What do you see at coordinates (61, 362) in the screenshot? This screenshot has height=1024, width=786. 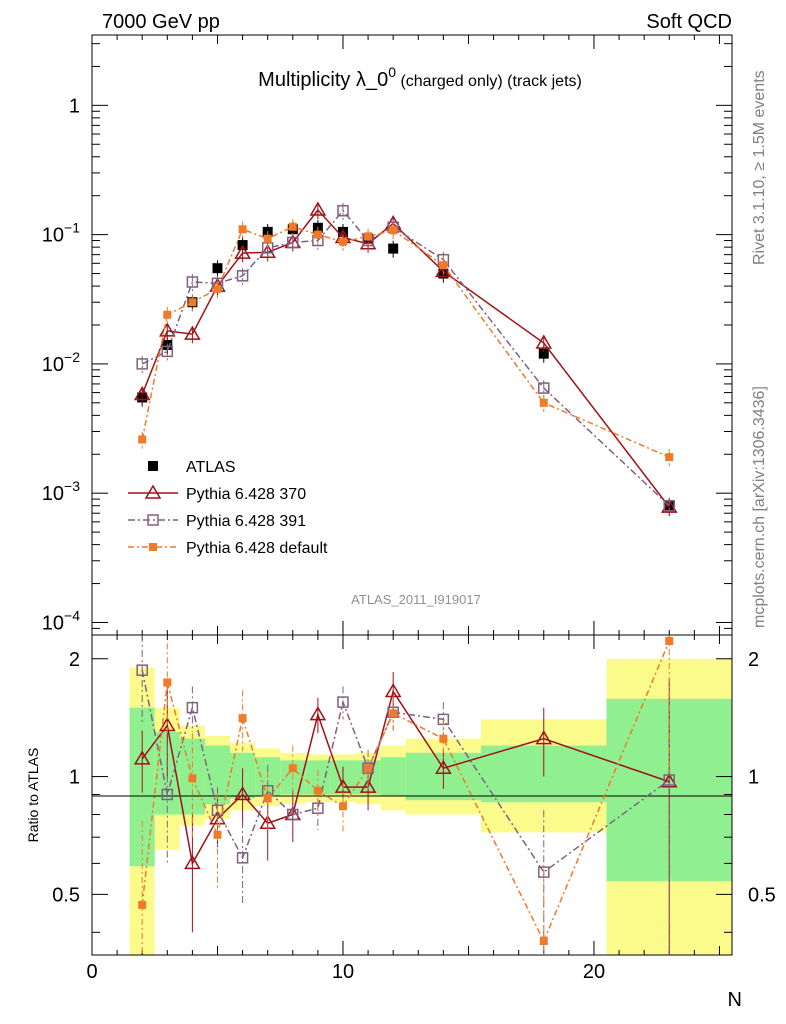 I see `y-tick-label: 10⁻²` at bounding box center [61, 362].